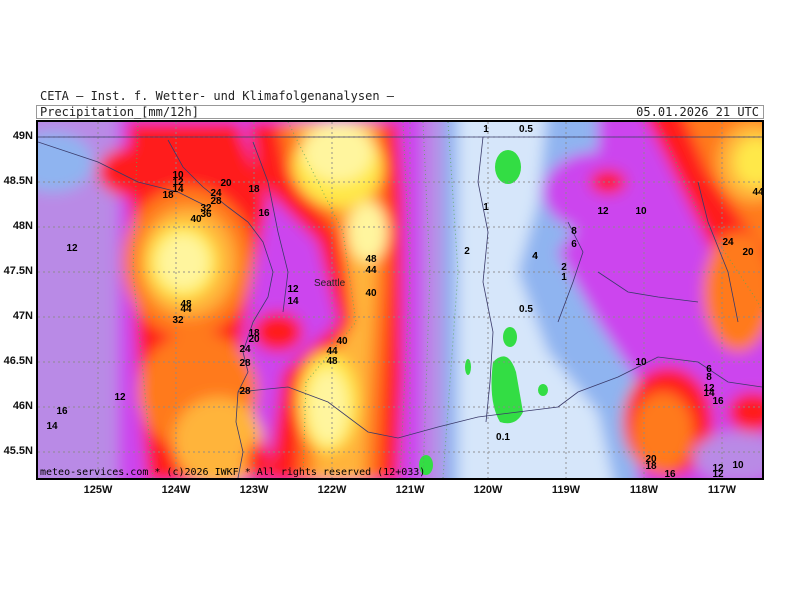  I want to click on lon-label: 122W, so click(332, 490).